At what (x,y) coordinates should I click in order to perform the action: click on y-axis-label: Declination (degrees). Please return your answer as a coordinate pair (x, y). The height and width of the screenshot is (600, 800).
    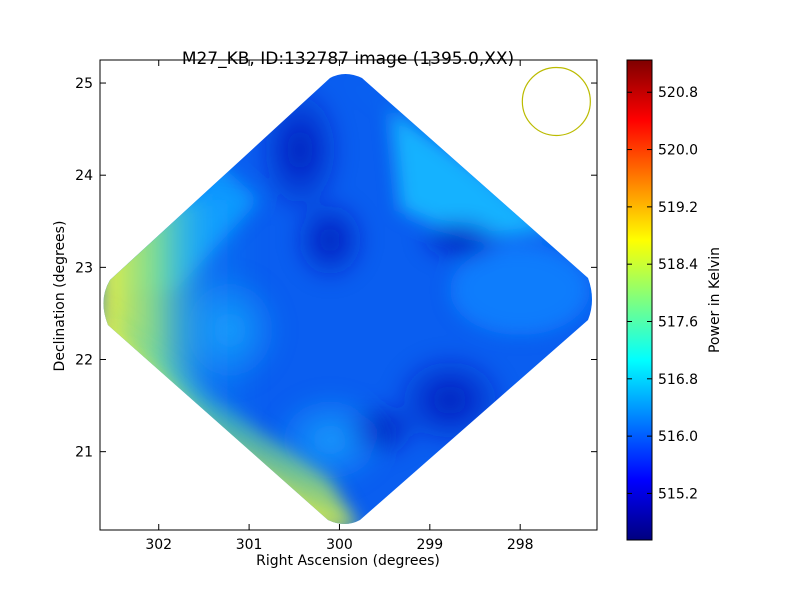
    Looking at the image, I should click on (60, 296).